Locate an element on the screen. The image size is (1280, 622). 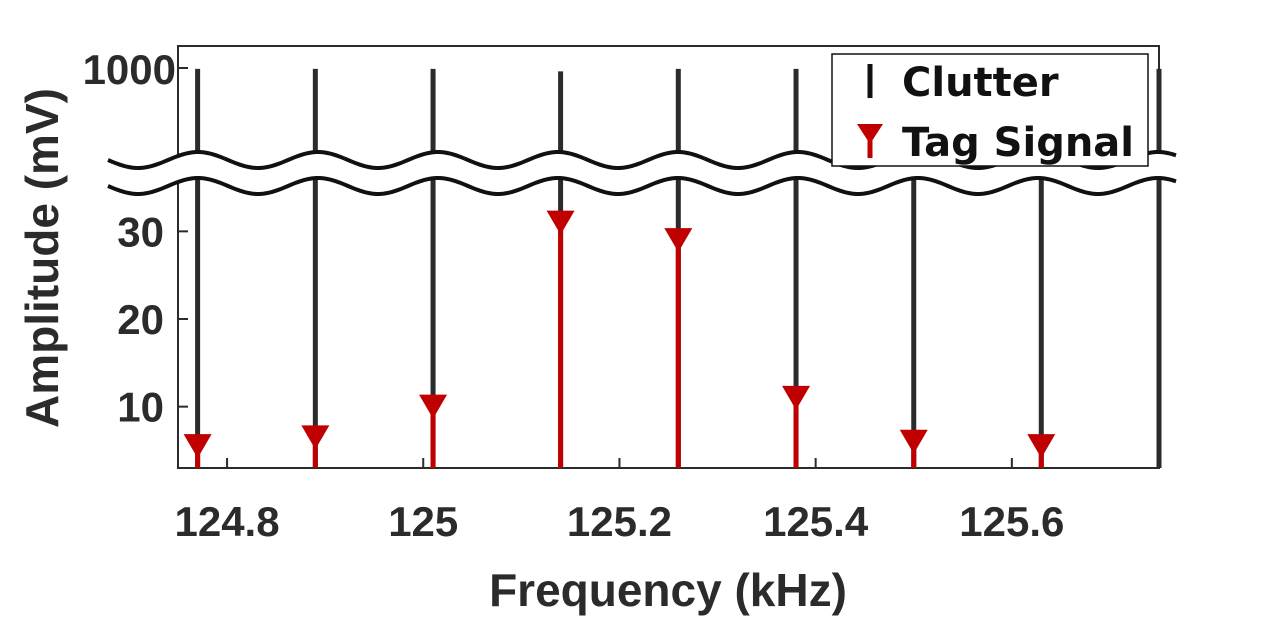
x-tick-label: 125.4 is located at coordinates (816, 521).